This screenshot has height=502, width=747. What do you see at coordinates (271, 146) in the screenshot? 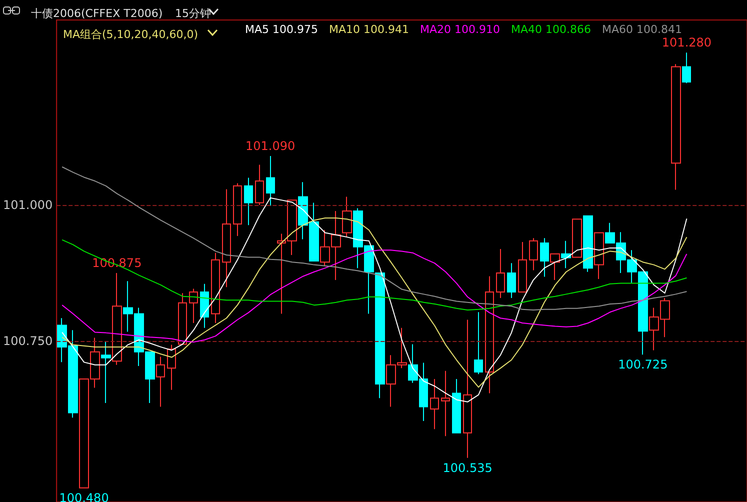
I see `annotation: 101.090` at bounding box center [271, 146].